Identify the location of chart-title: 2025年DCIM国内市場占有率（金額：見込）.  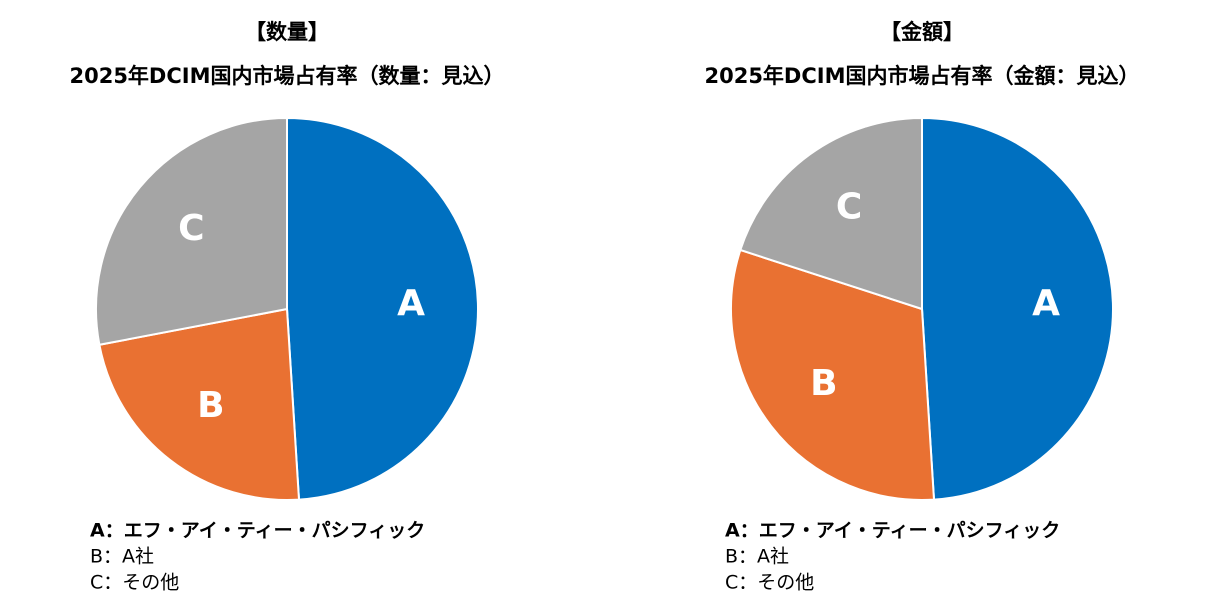
(921, 76).